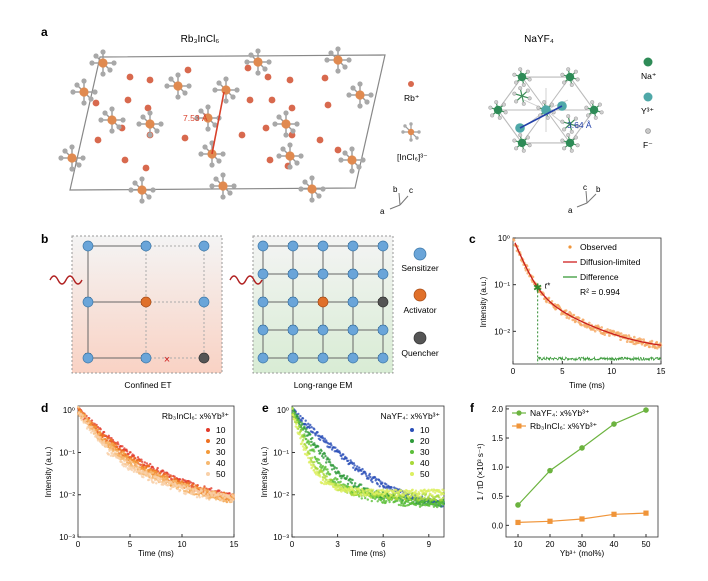  What do you see at coordinates (502, 285) in the screenshot?
I see `y-tick-label: 10⁻¹` at bounding box center [502, 285].